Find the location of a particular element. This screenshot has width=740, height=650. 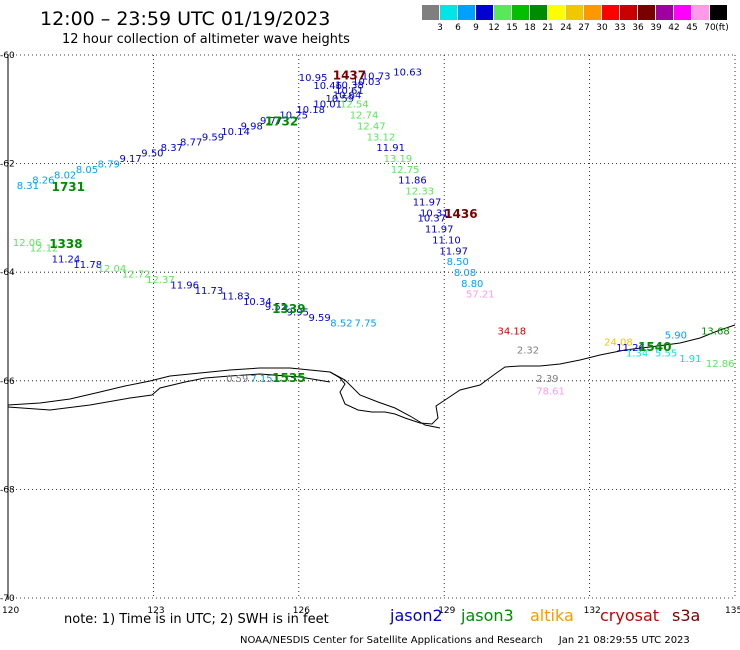

lon-tick-label: 135 is located at coordinates (732, 611).